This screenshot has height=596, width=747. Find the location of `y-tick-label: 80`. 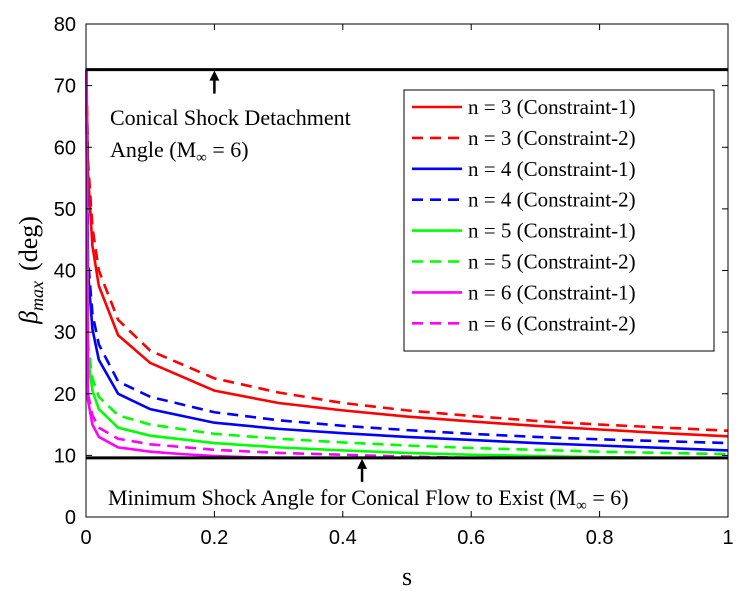

y-tick-label: 80 is located at coordinates (65, 25).